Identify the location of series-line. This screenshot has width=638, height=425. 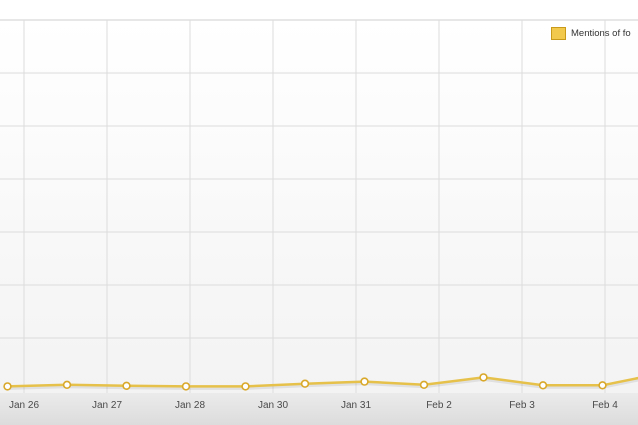
(322, 382).